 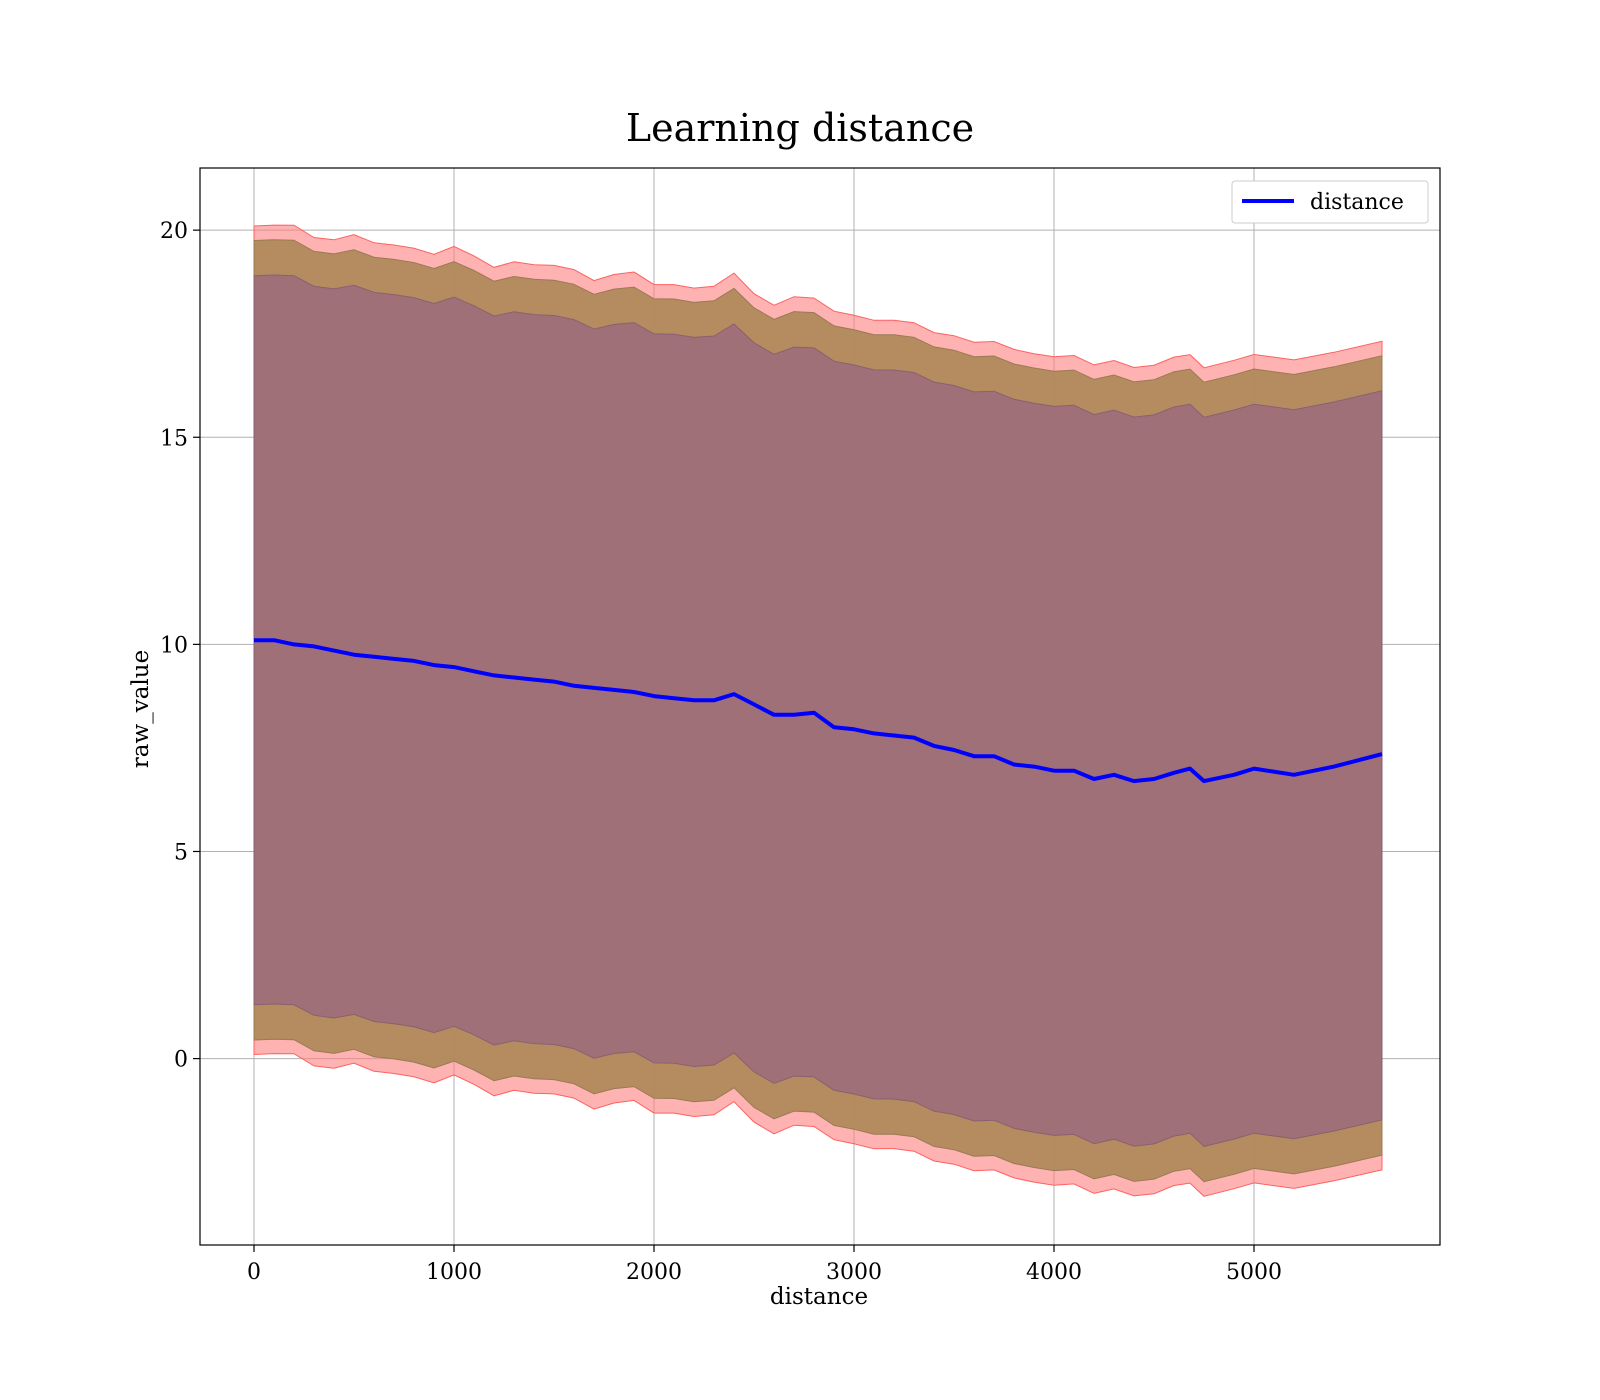 I want to click on x-tick-label-0: 0, so click(x=254, y=1272).